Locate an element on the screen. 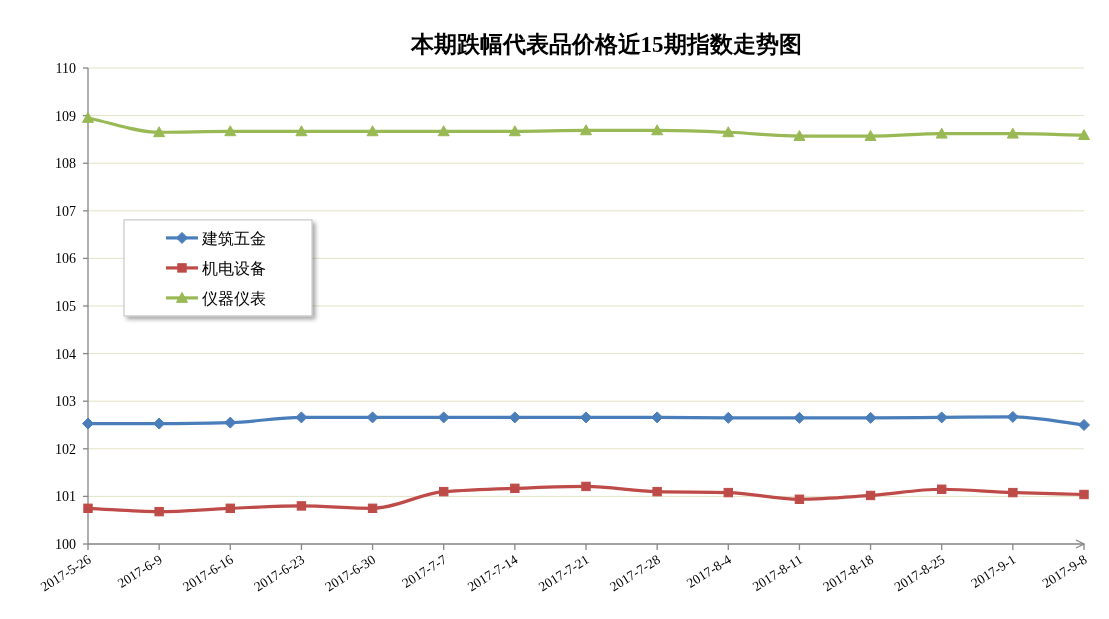 The width and height of the screenshot is (1109, 619). y-tick-label: 102 is located at coordinates (65, 449).